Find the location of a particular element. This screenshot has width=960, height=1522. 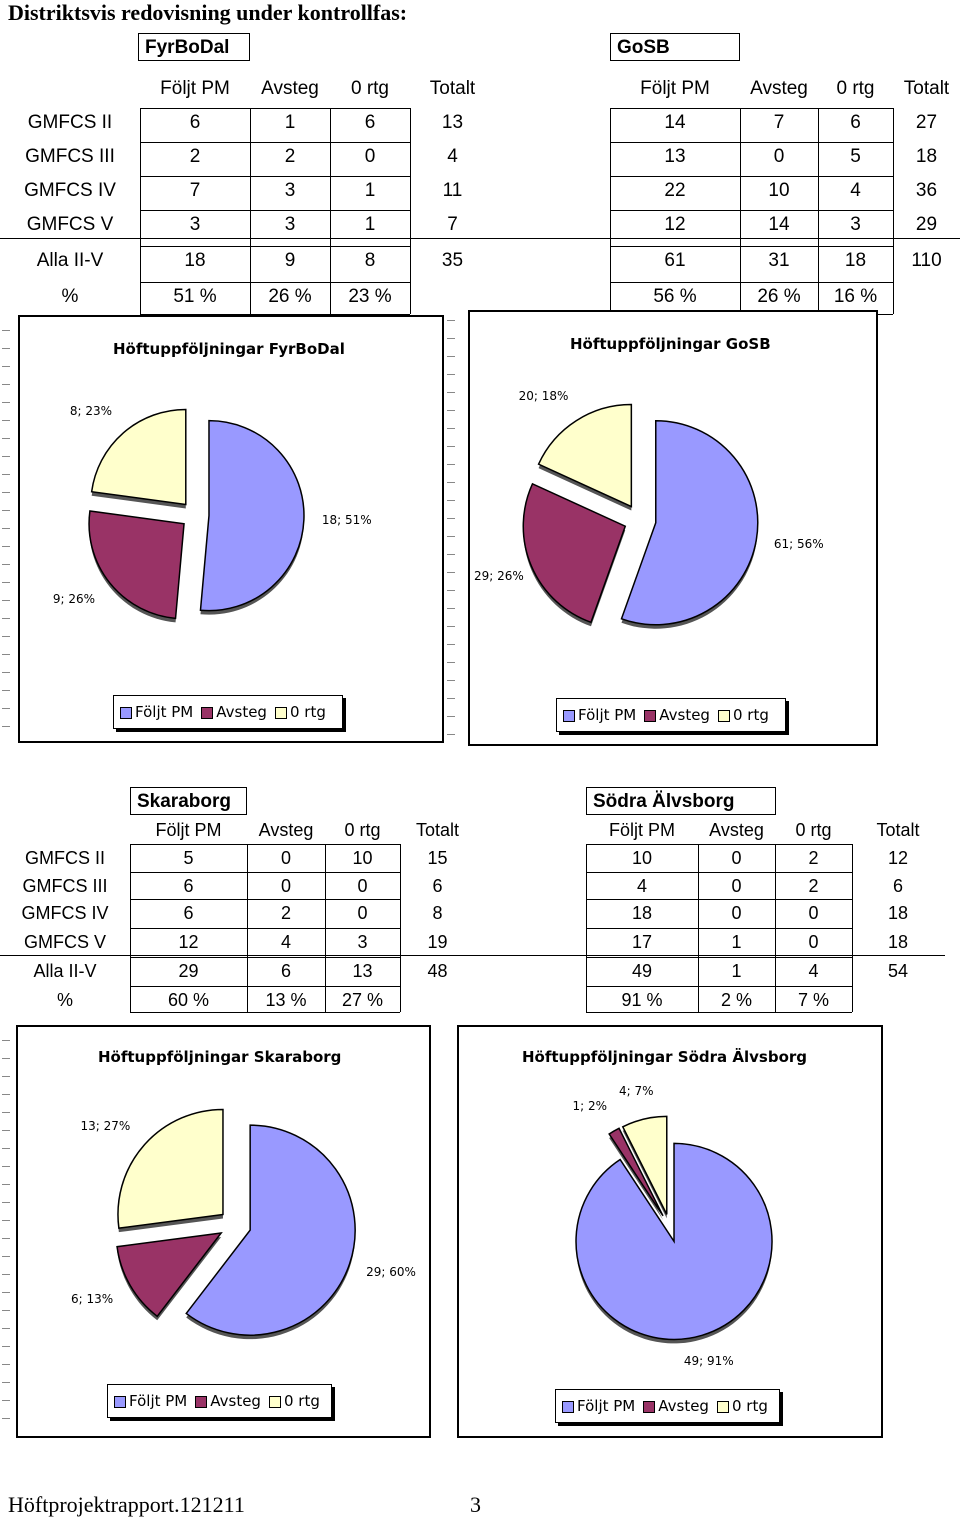

pie-slice-label: 18; 51% is located at coordinates (346, 520).